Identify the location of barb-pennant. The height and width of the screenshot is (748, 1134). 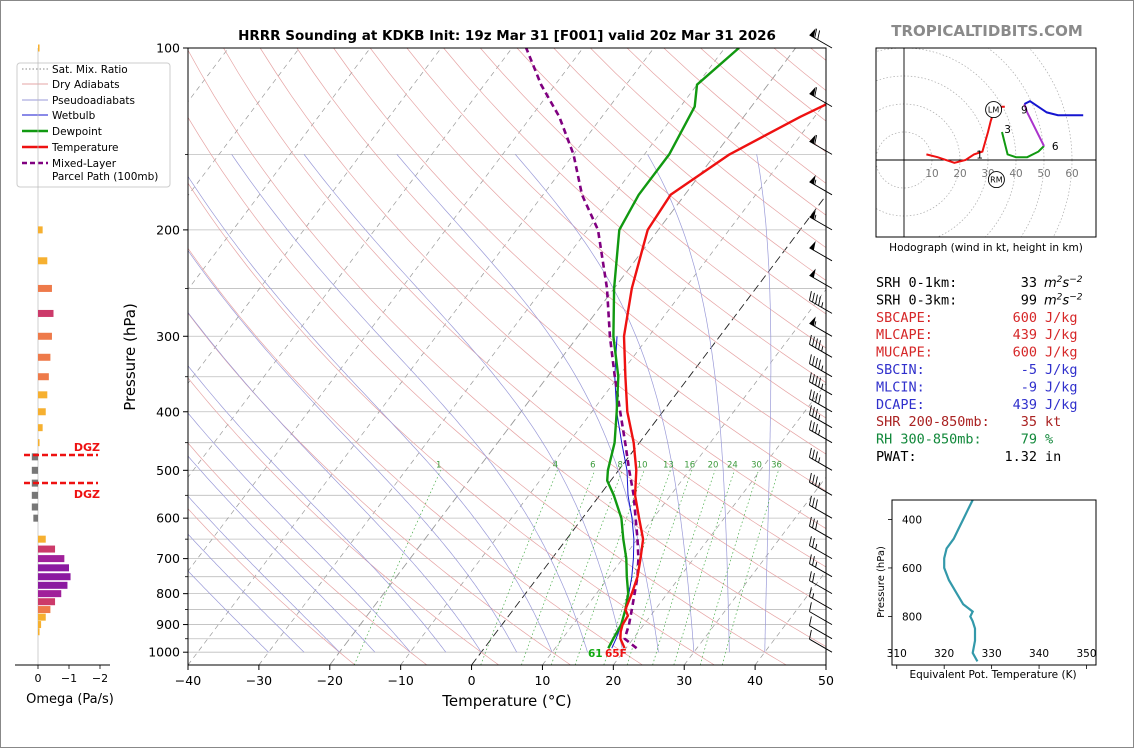
(812, 246).